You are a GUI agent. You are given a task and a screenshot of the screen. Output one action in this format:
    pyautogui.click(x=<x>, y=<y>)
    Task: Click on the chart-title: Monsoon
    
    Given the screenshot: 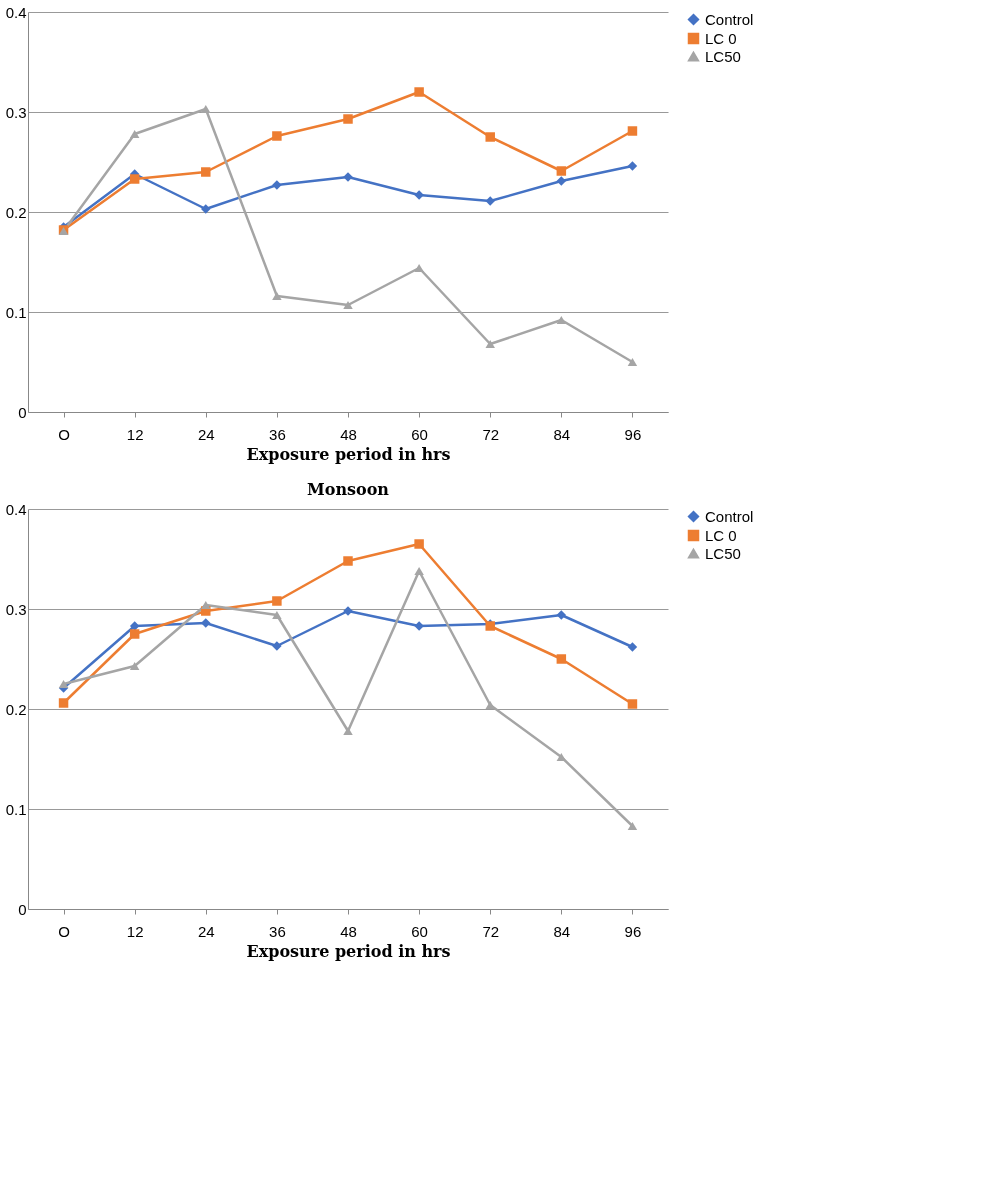 What is the action you would take?
    pyautogui.click(x=348, y=489)
    